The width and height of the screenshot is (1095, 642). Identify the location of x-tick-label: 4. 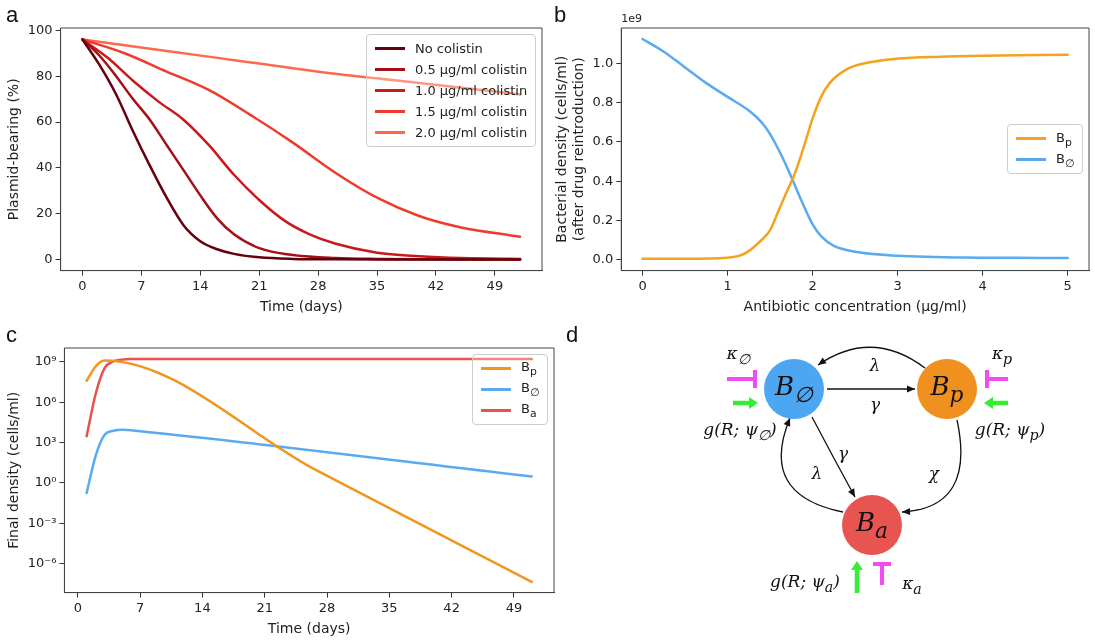
(982, 285).